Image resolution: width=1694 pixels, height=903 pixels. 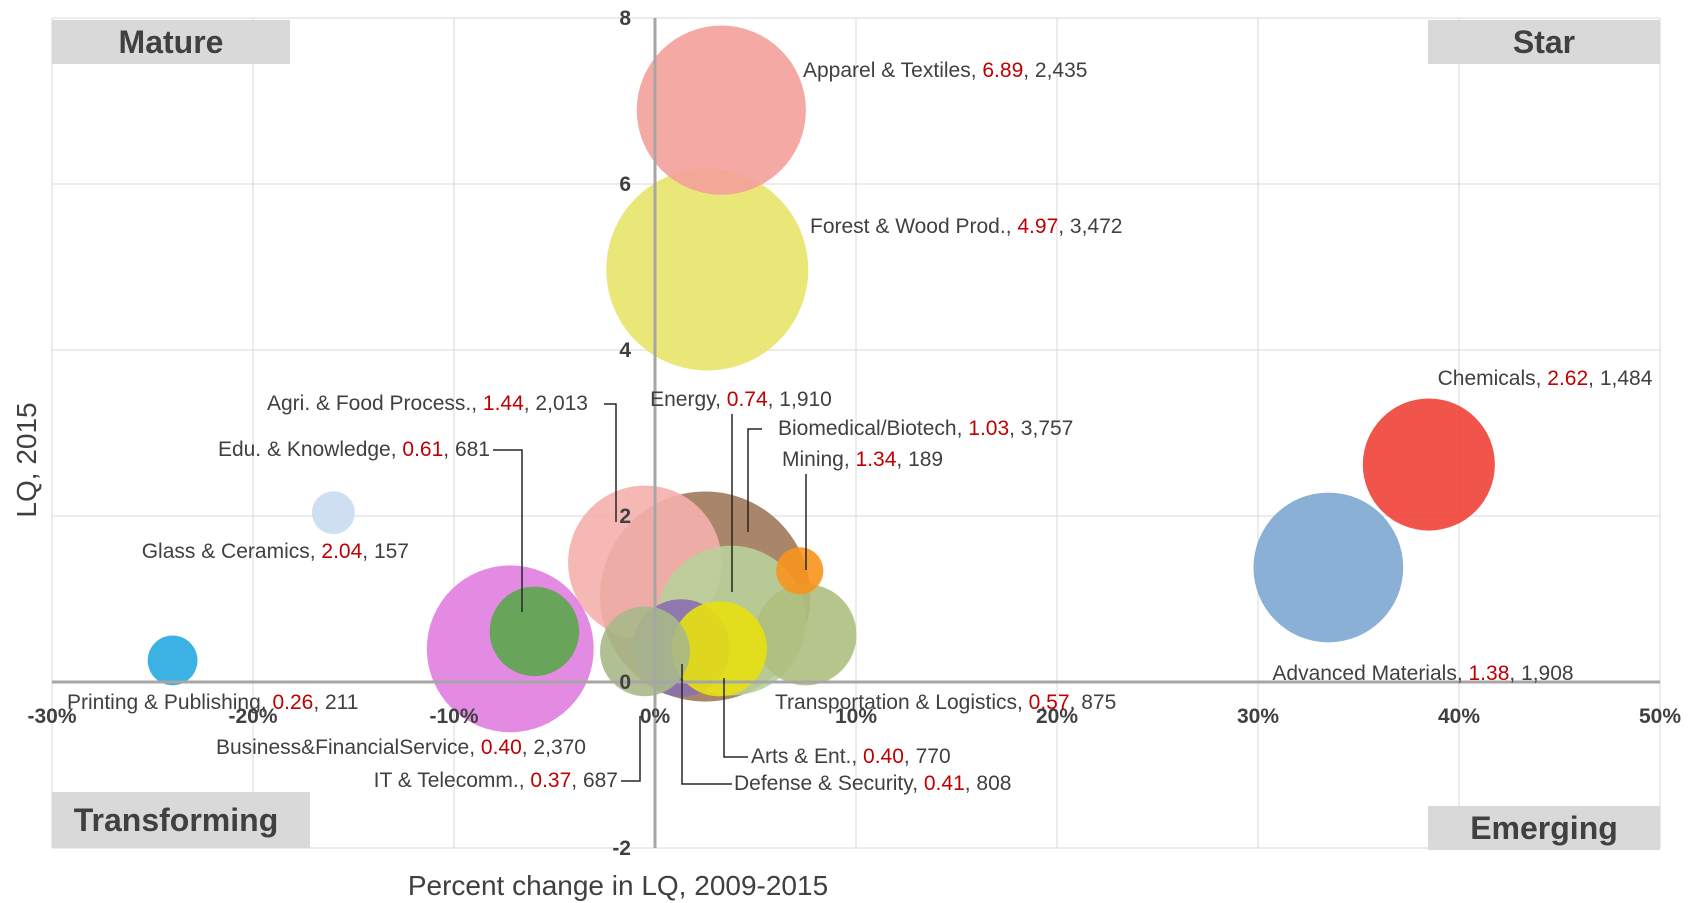 I want to click on quadrant-label-transforming: Transforming, so click(x=176, y=820).